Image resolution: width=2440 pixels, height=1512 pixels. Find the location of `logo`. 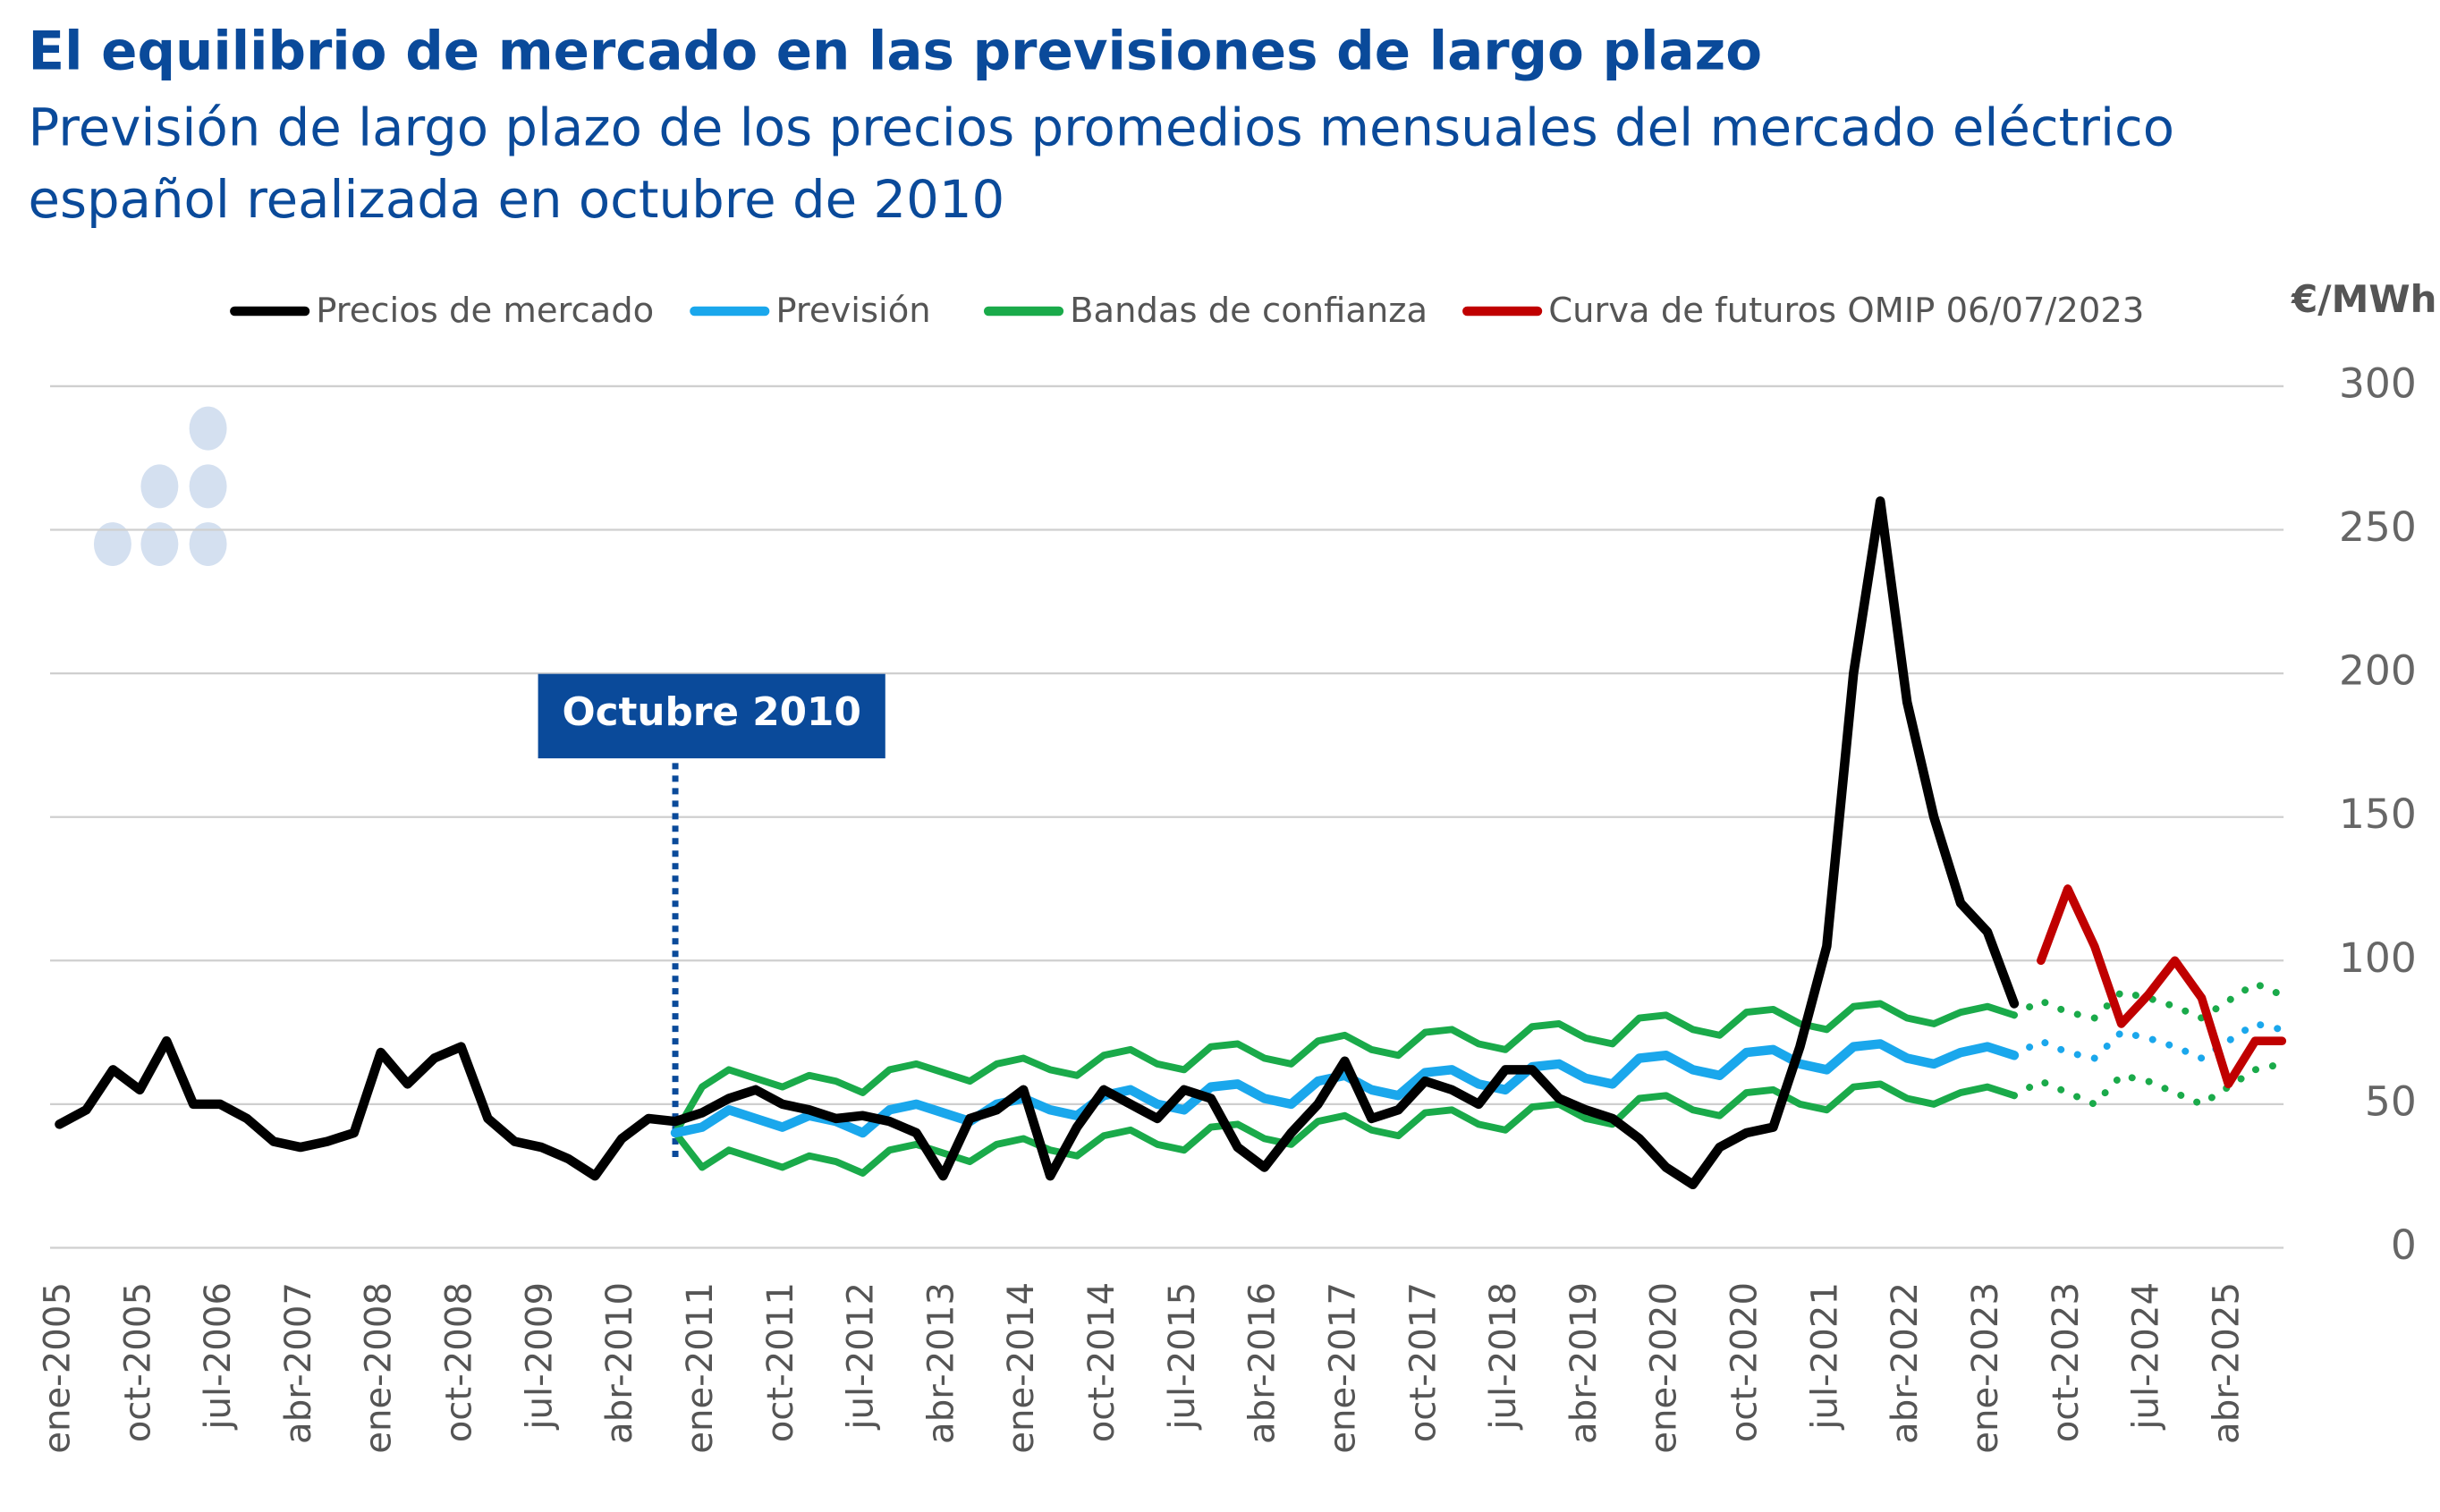

logo is located at coordinates (160, 487).